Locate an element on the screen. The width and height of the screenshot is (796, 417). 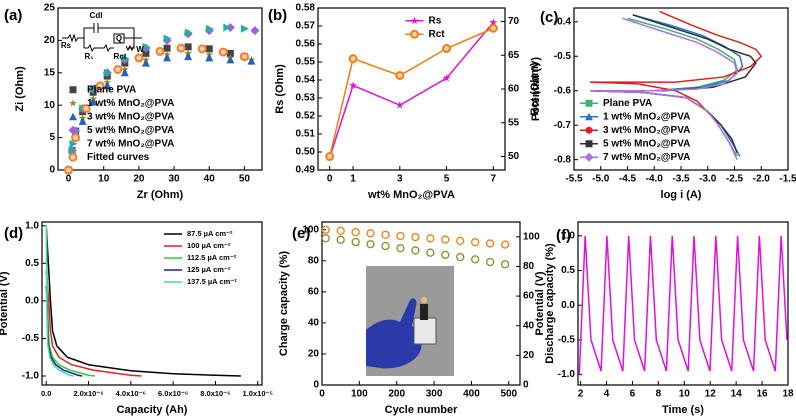
y-tick-label: 0.55 is located at coordinates (306, 62).